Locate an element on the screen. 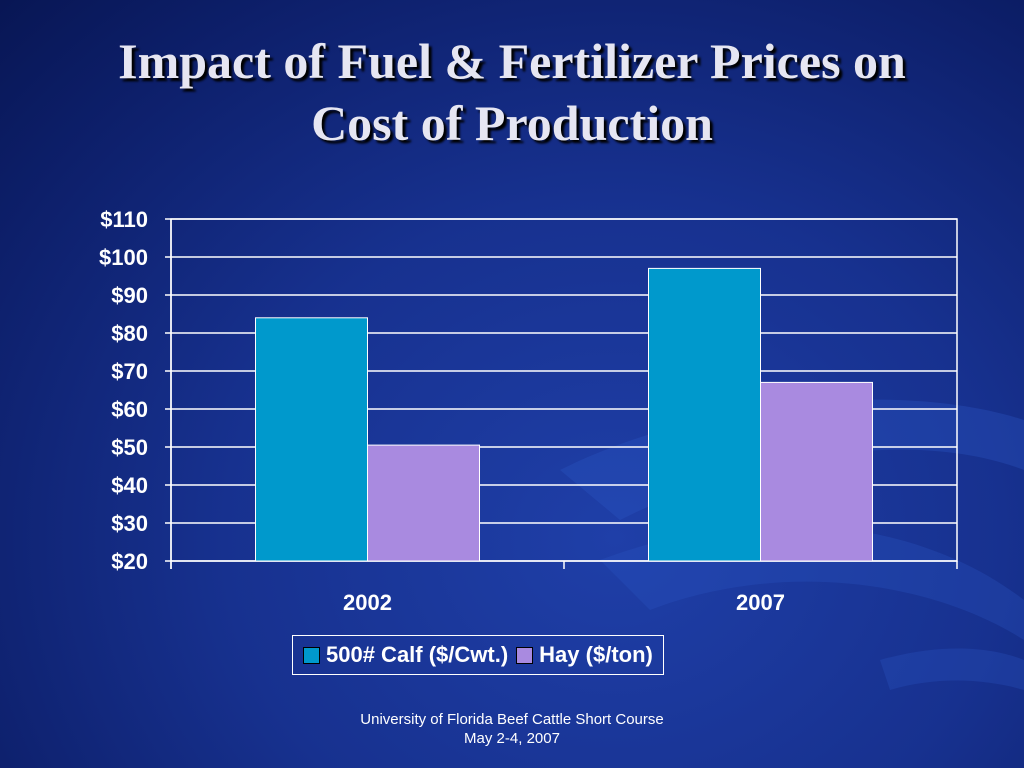 The image size is (1024, 768). x-tick-label: 2007 is located at coordinates (760, 602).